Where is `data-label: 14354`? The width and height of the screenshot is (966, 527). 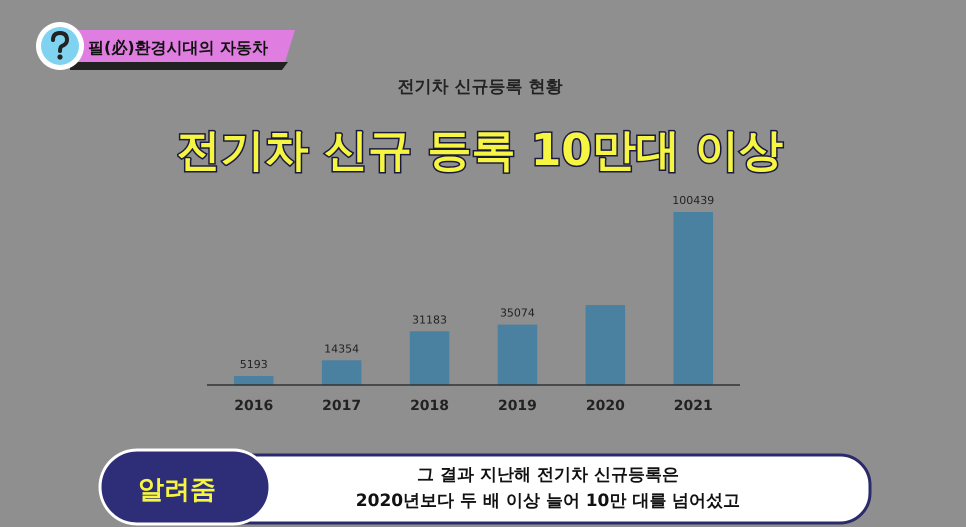
data-label: 14354 is located at coordinates (342, 349).